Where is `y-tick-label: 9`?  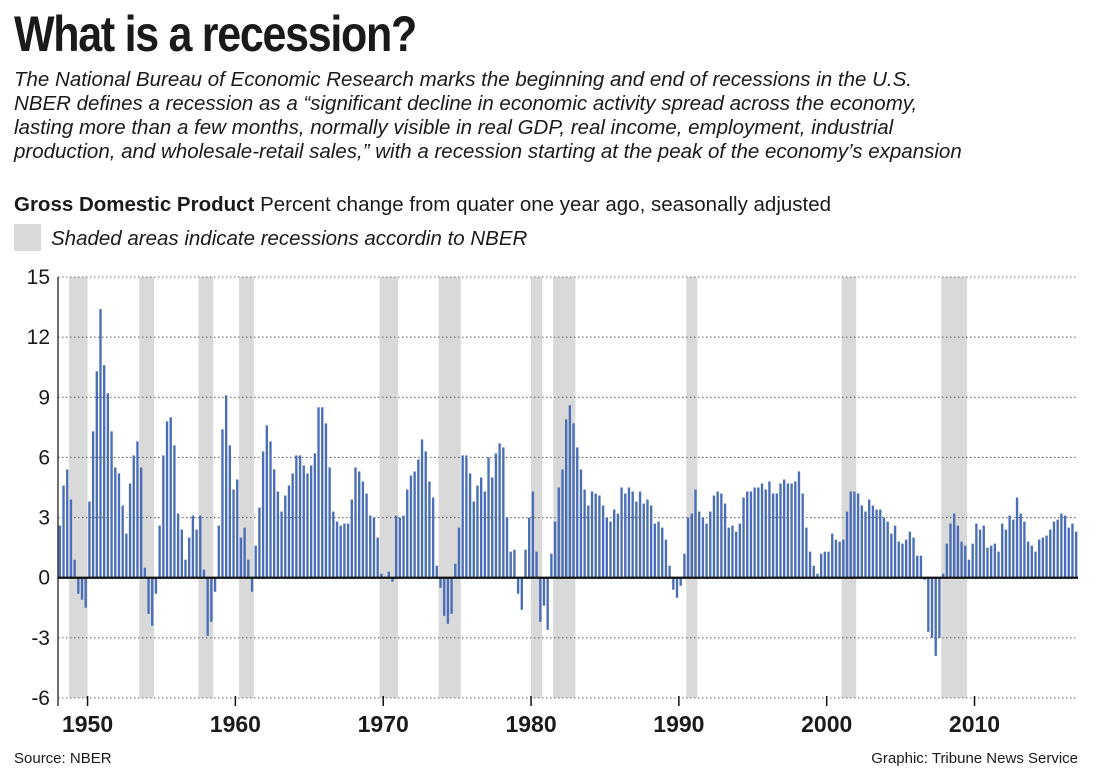
y-tick-label: 9 is located at coordinates (44, 397).